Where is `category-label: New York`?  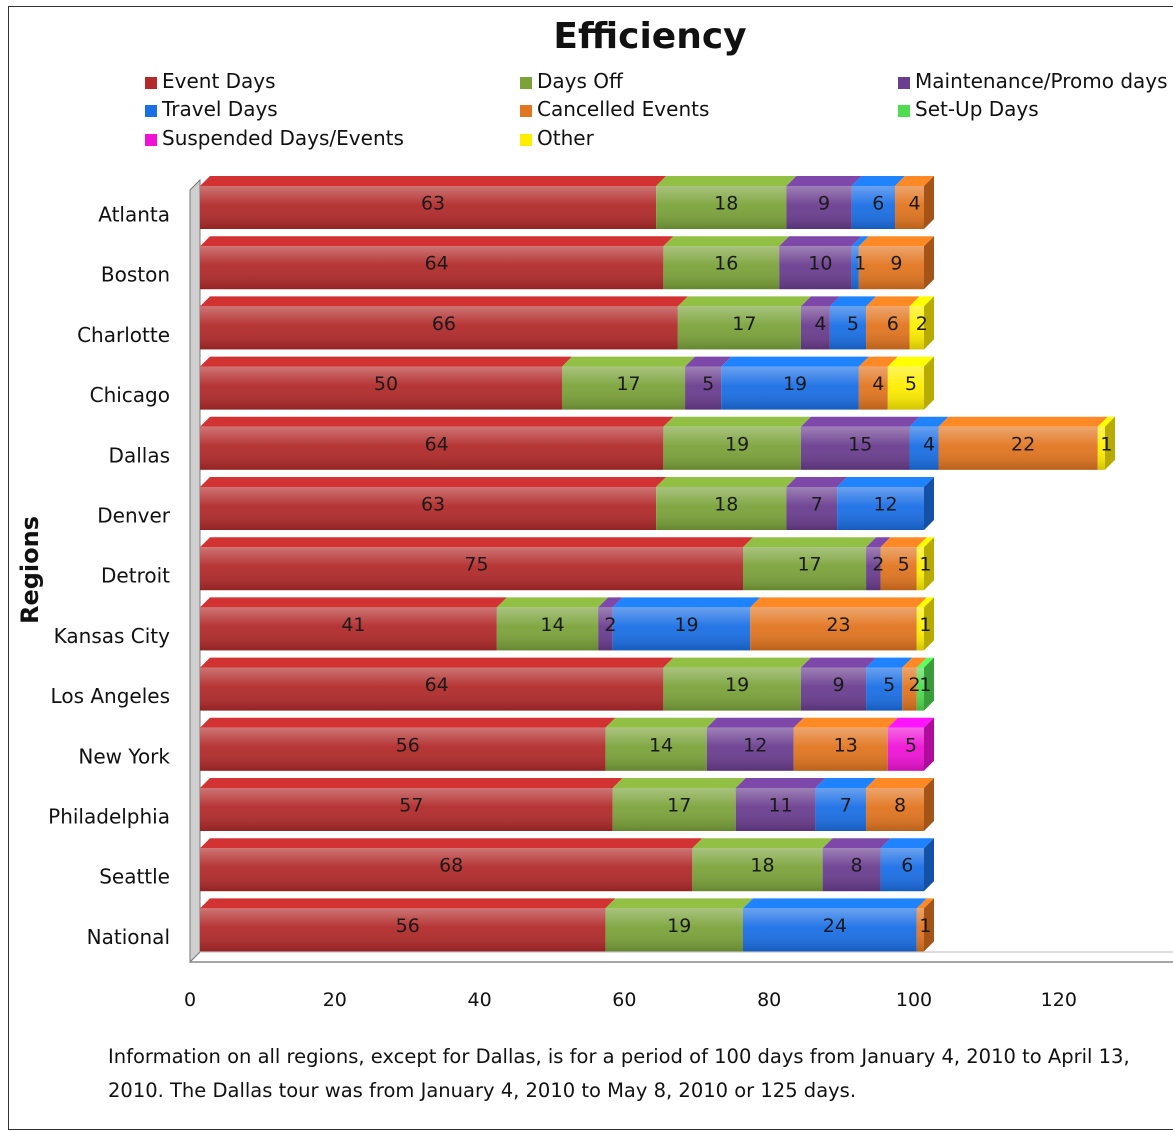 category-label: New York is located at coordinates (124, 756).